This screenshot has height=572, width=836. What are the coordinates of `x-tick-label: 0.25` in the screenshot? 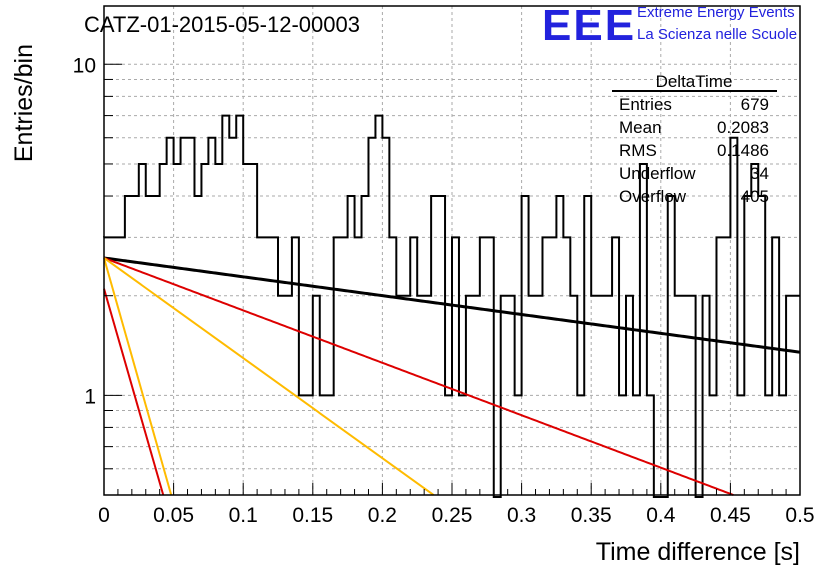 It's located at (452, 515).